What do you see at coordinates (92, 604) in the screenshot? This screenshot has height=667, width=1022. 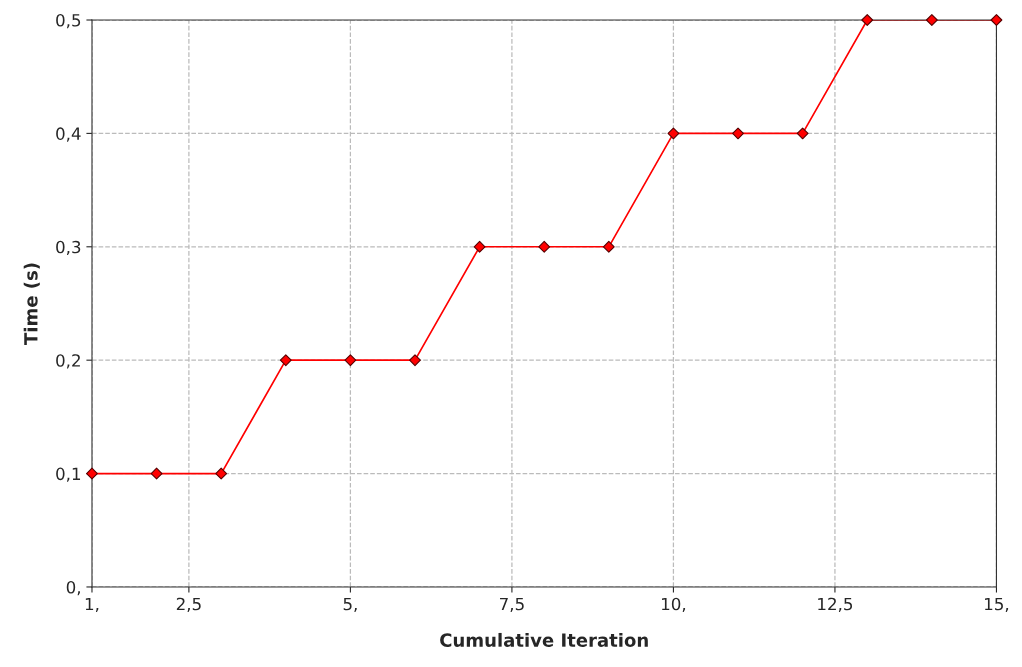 I see `x-tick-label: 1,` at bounding box center [92, 604].